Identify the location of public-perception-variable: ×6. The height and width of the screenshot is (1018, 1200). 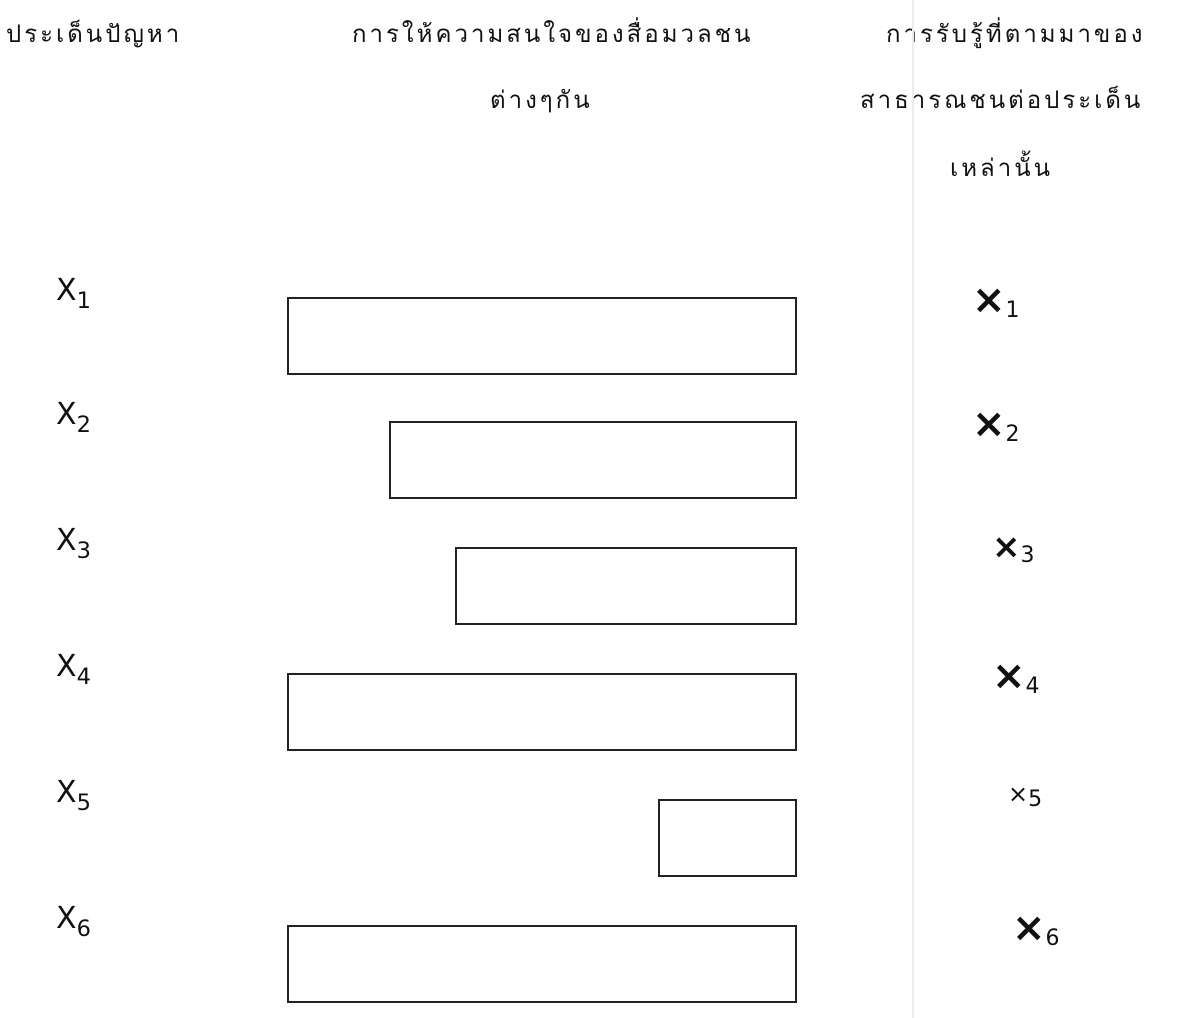
(1036, 928).